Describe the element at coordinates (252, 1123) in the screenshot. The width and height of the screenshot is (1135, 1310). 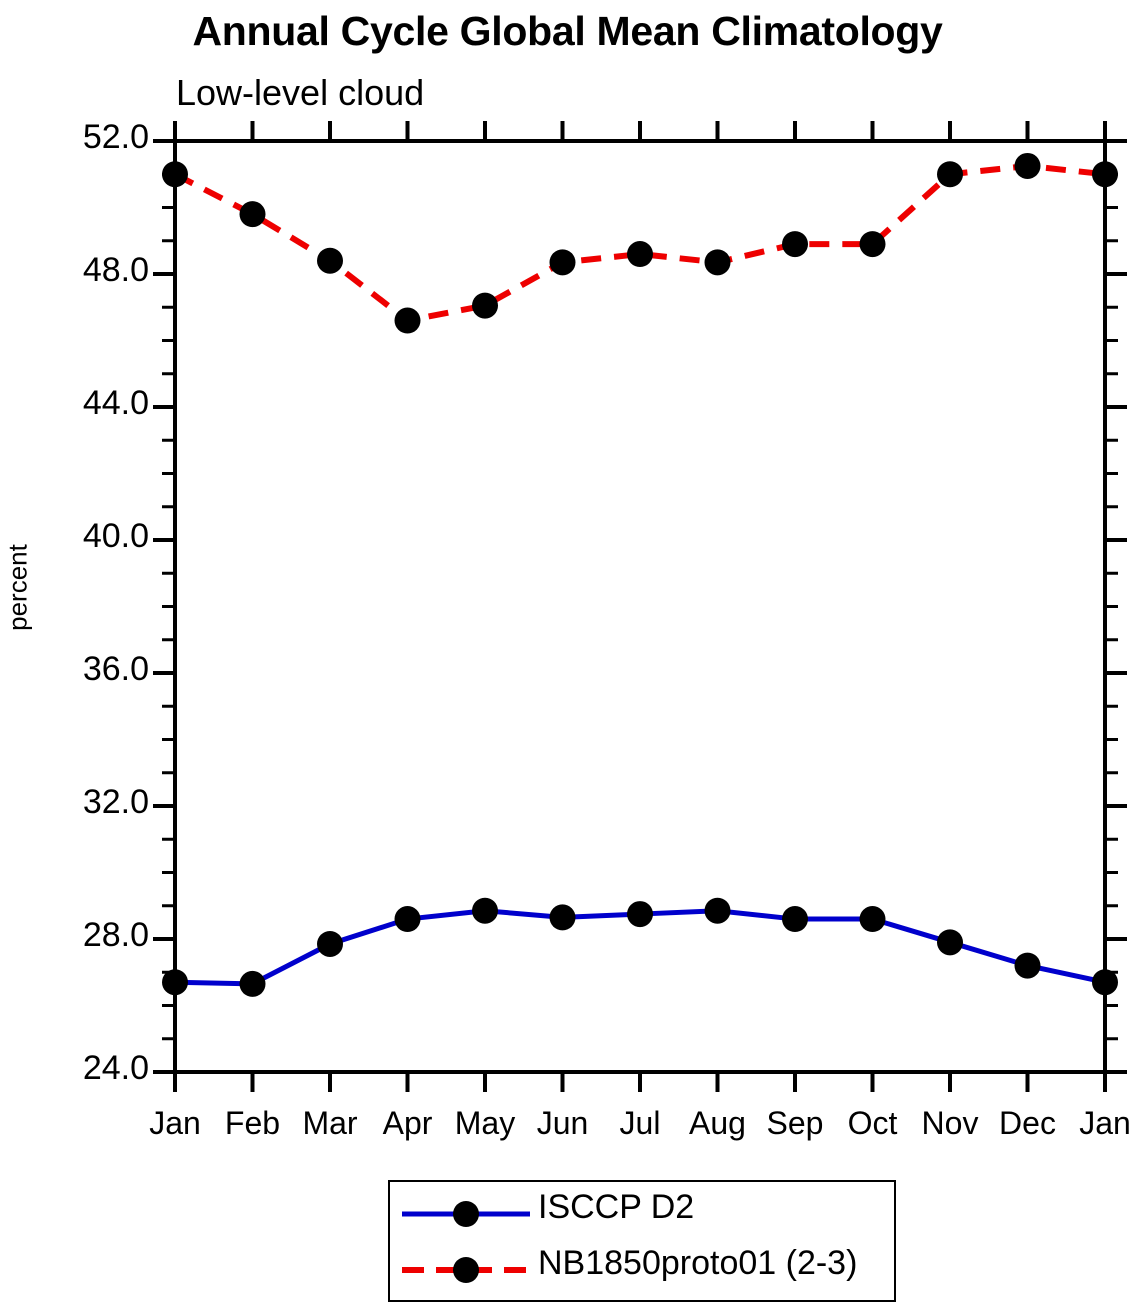
I see `x-tick-label: Feb` at that location.